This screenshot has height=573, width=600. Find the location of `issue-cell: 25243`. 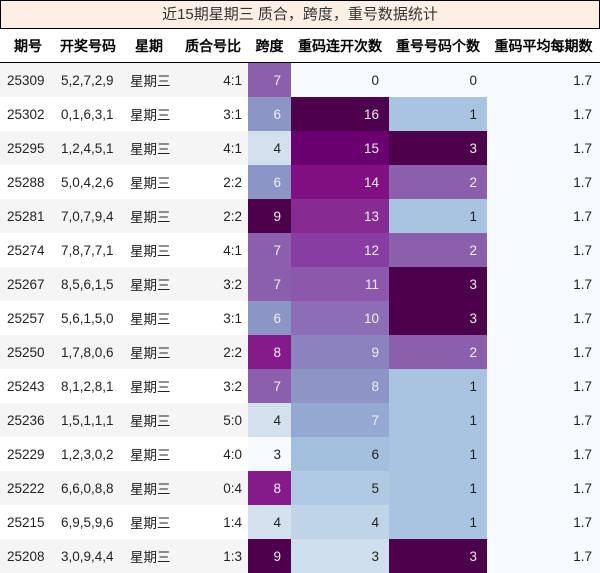

issue-cell: 25243 is located at coordinates (28, 386).